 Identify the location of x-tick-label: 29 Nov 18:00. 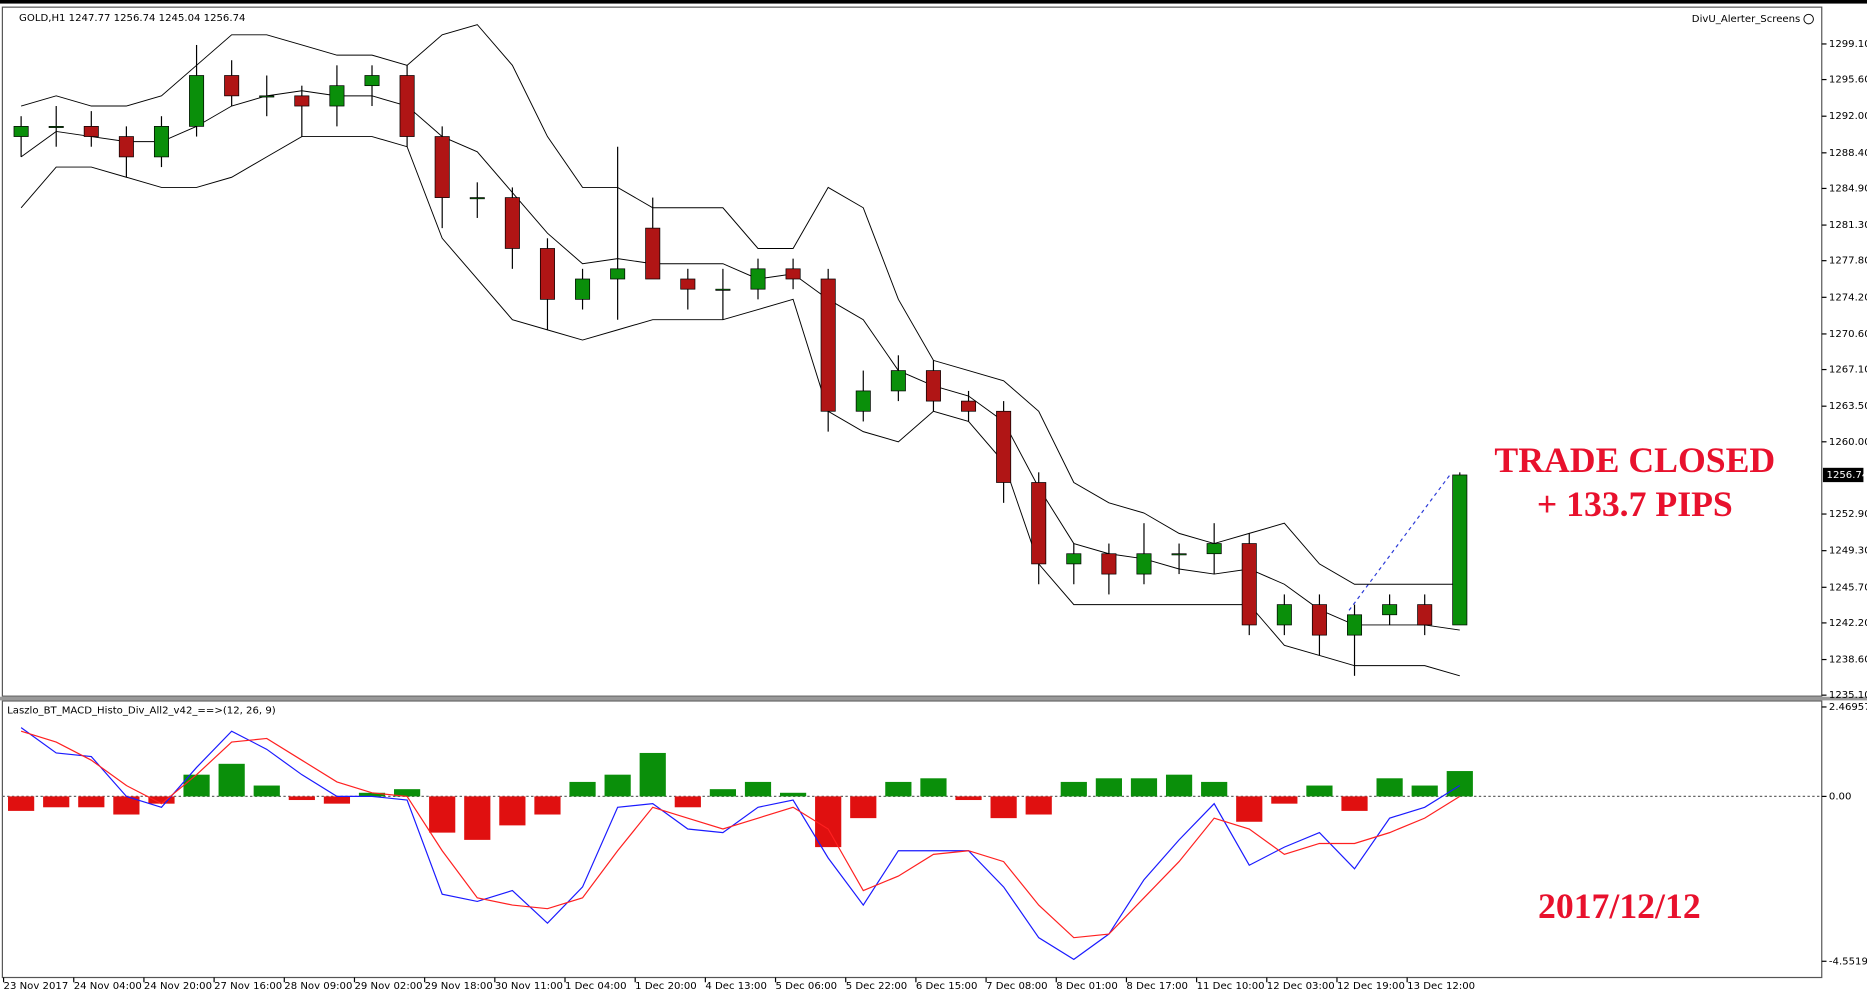
(459, 986).